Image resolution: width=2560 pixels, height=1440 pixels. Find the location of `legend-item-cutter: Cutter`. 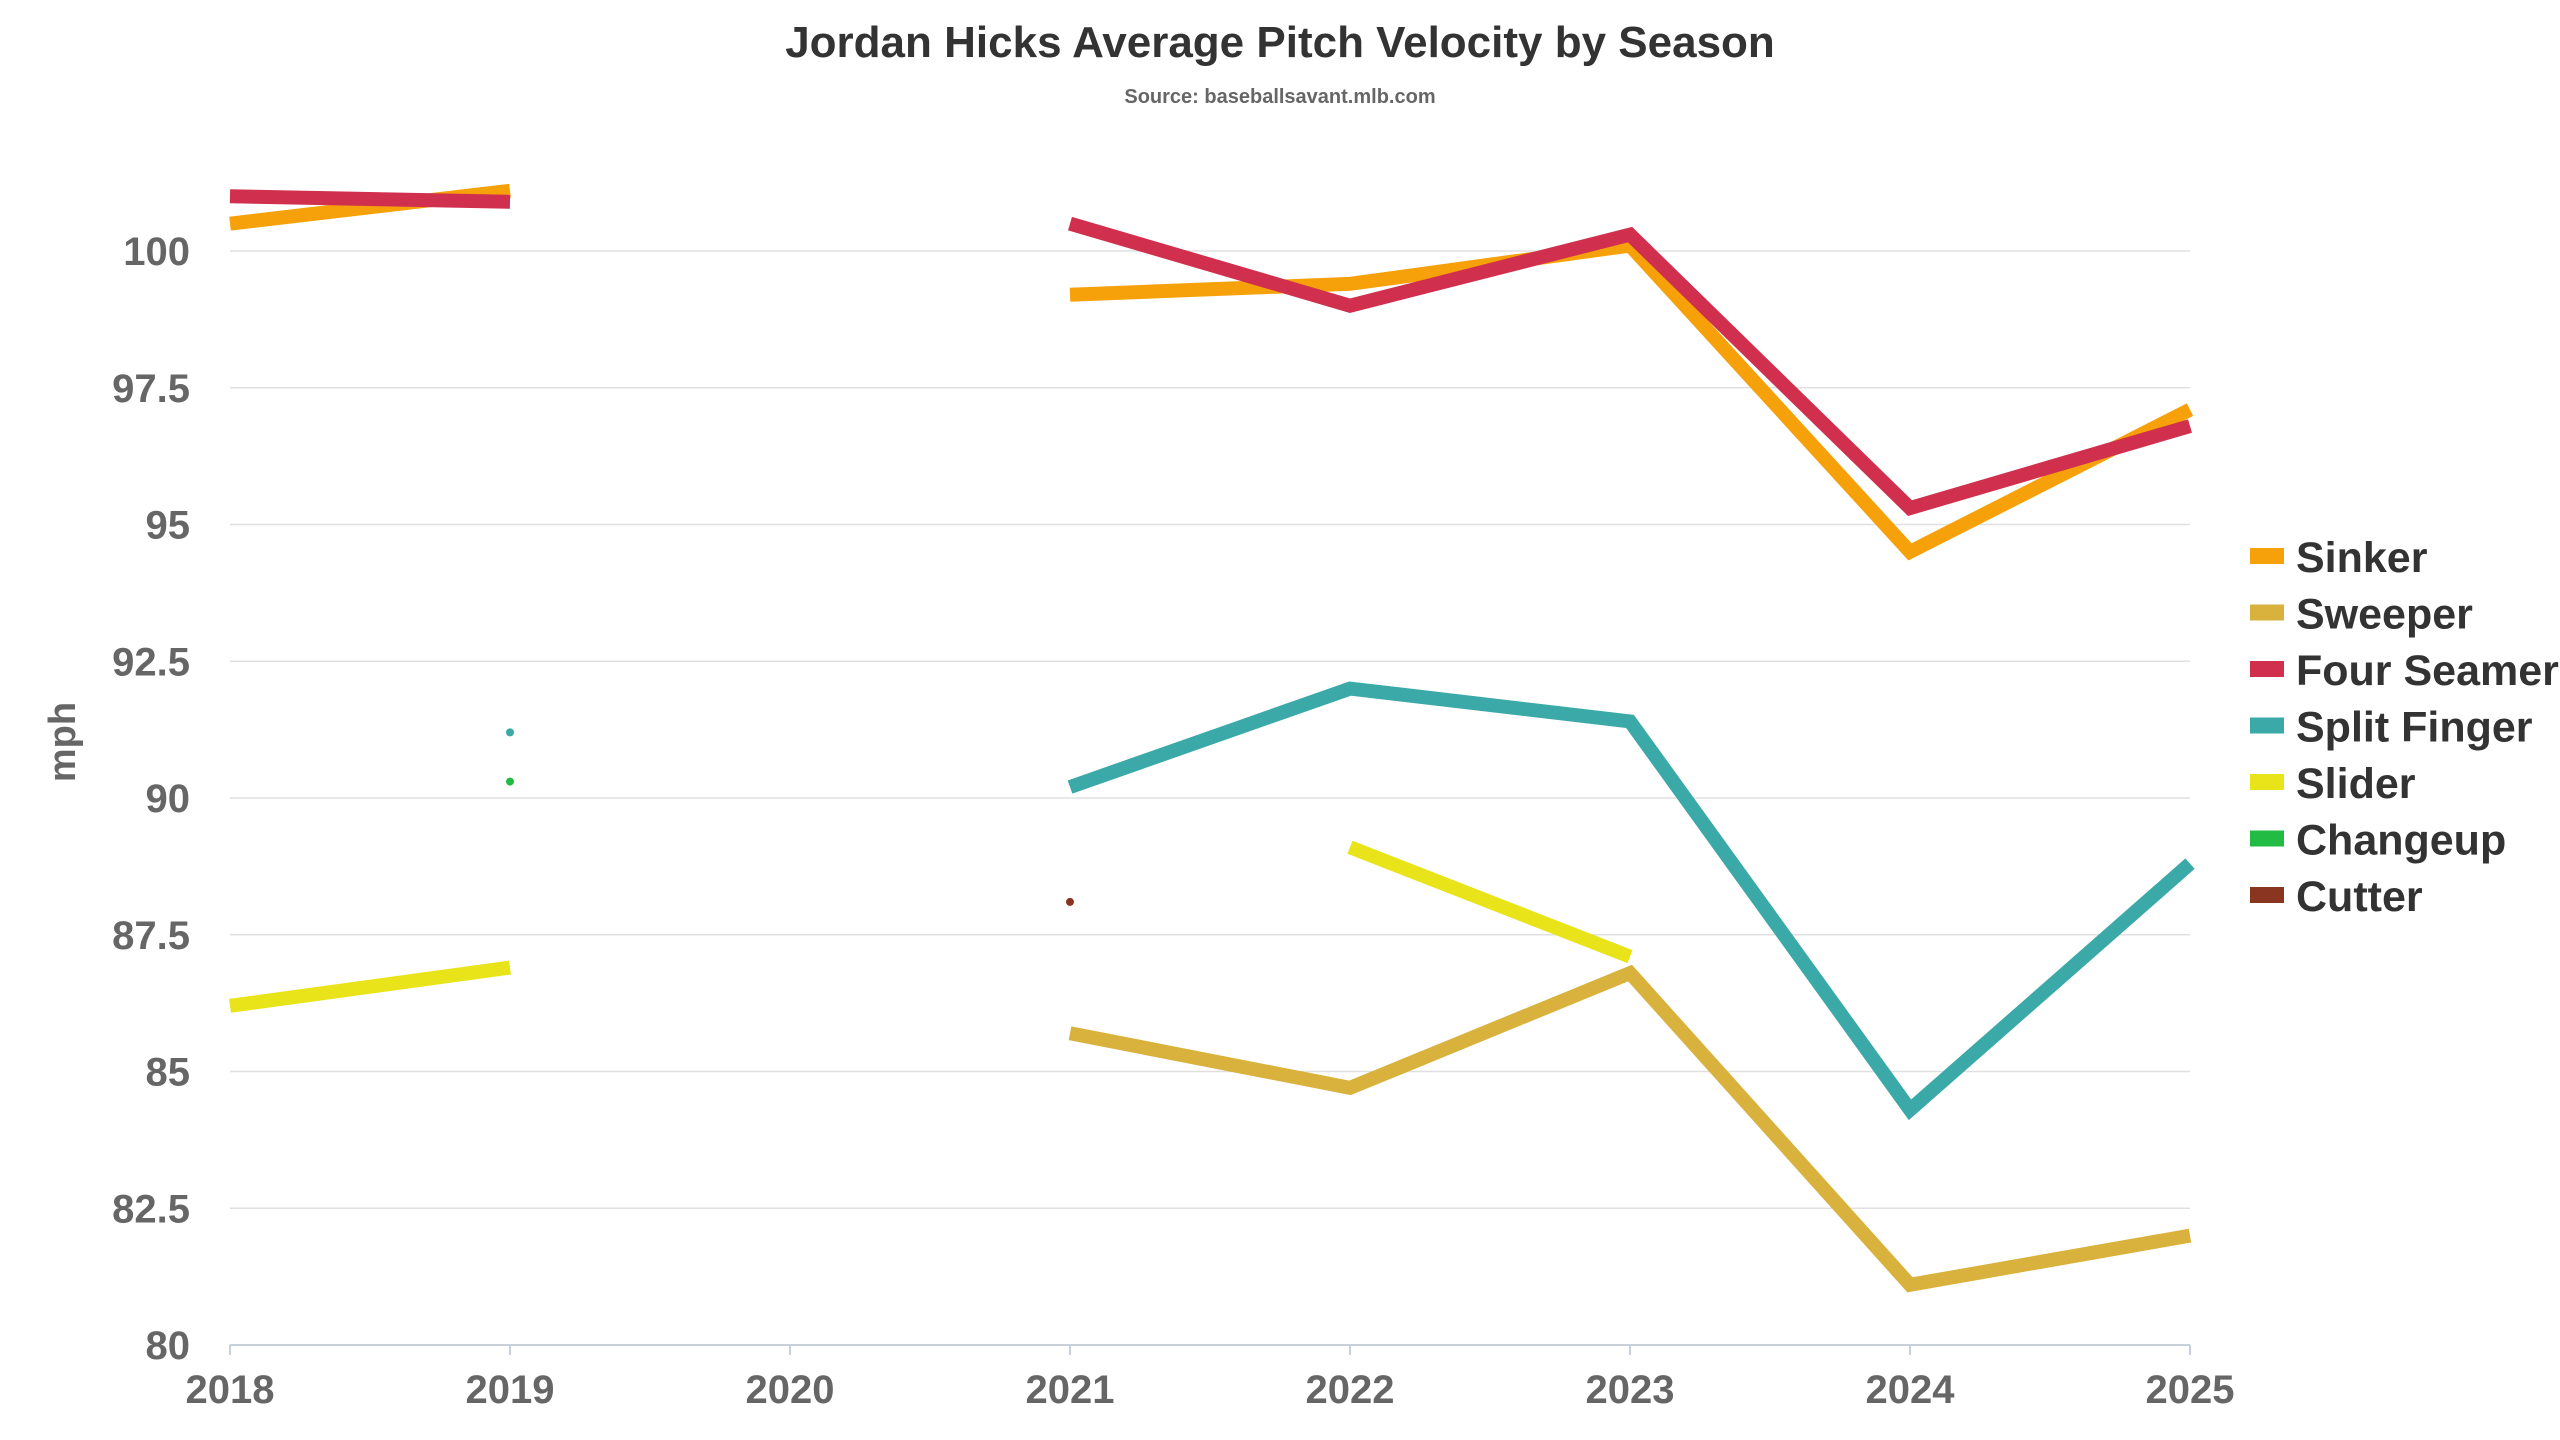

legend-item-cutter: Cutter is located at coordinates (2336, 897).